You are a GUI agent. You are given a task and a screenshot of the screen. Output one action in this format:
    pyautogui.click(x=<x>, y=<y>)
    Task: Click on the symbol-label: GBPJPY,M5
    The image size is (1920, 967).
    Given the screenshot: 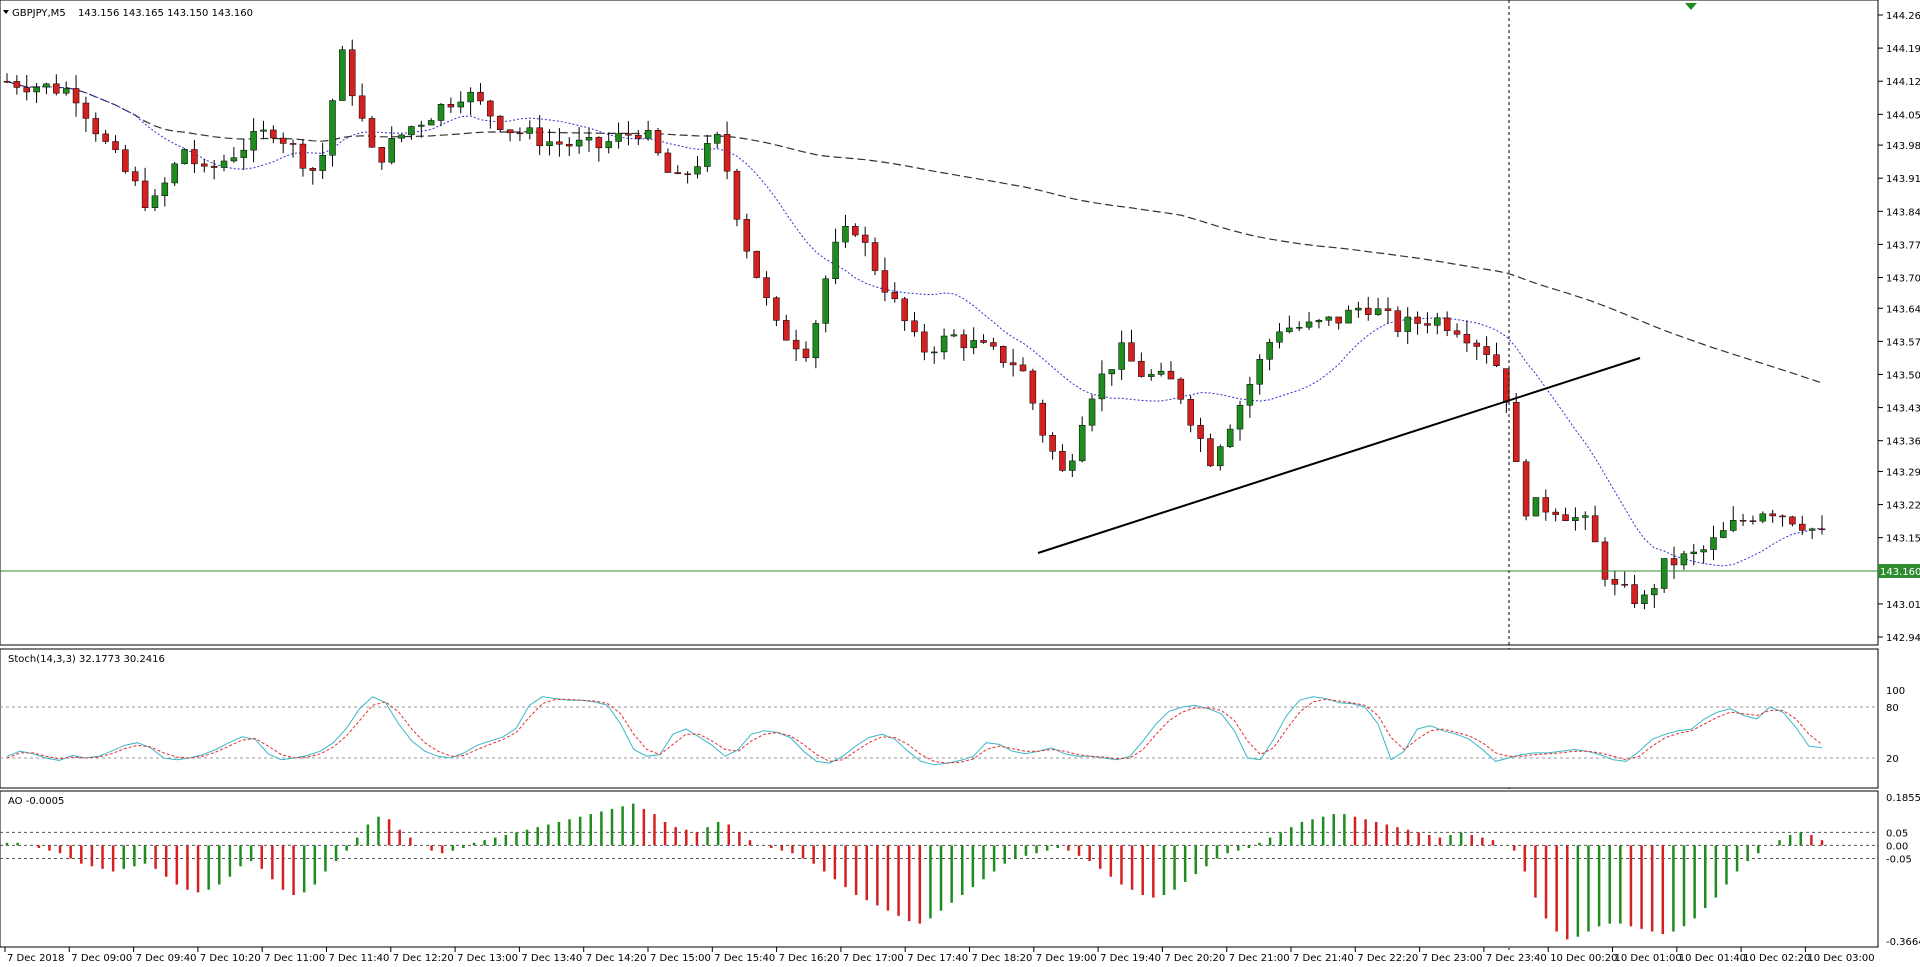 What is the action you would take?
    pyautogui.click(x=39, y=13)
    